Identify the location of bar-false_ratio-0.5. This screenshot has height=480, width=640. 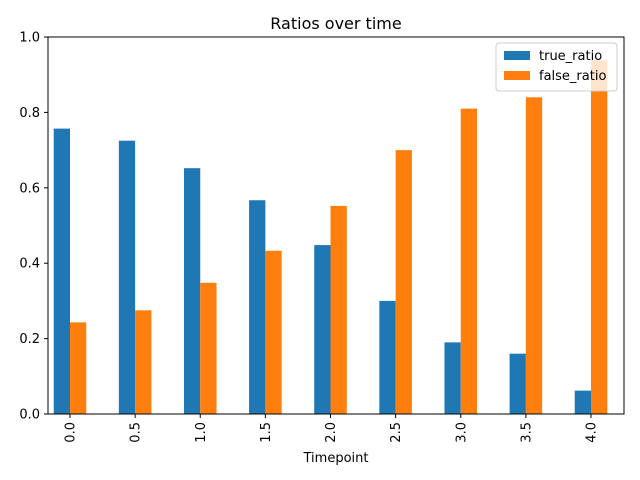
(143, 362).